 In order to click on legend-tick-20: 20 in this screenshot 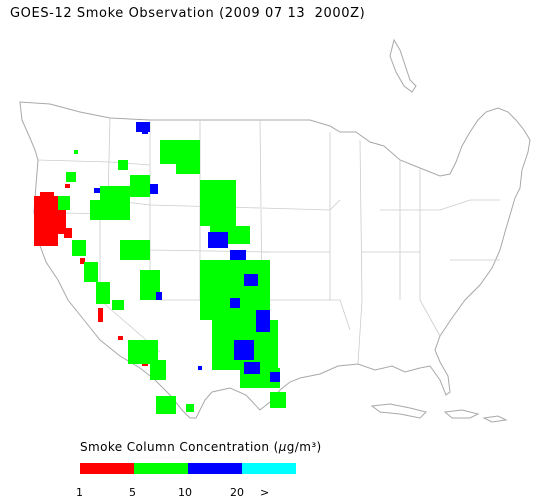, I will do `click(237, 492)`.